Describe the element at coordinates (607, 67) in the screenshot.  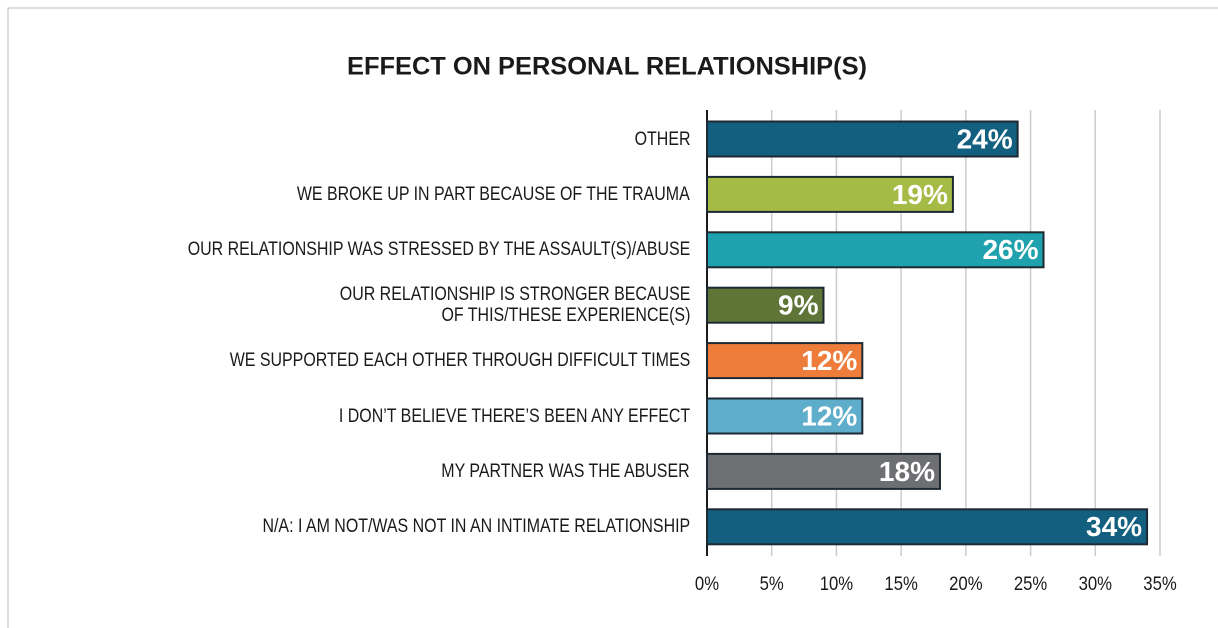
I see `chart-title: EFFECT ON PERSONAL RELATIONSHIP(S)` at that location.